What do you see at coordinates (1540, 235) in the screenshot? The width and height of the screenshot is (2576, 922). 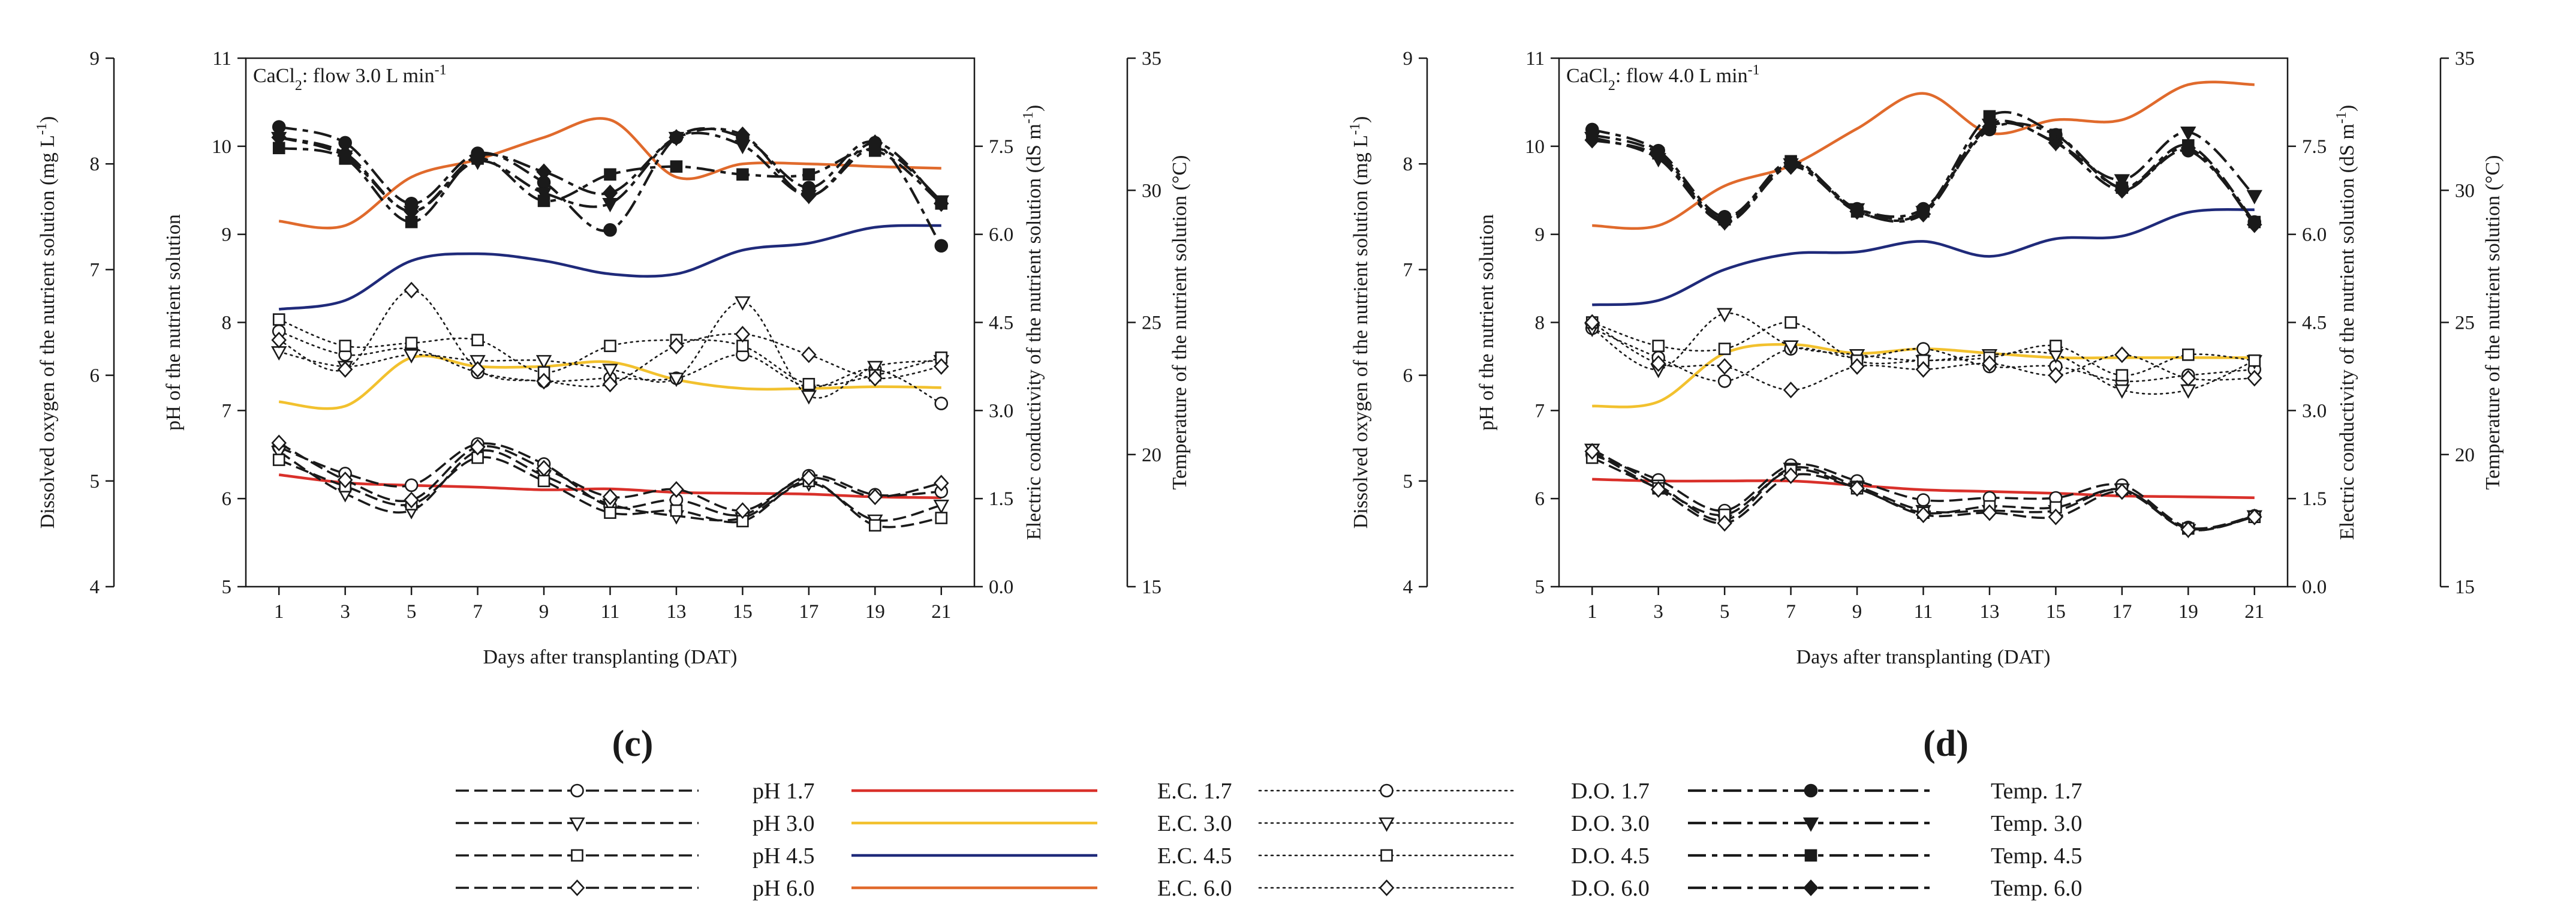 I see `ph-tick-label: 9` at bounding box center [1540, 235].